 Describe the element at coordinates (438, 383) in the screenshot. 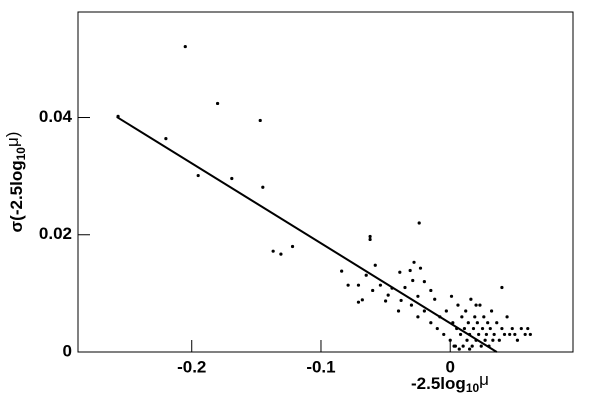

I see `x-axis-label-part: -2.5log` at that location.